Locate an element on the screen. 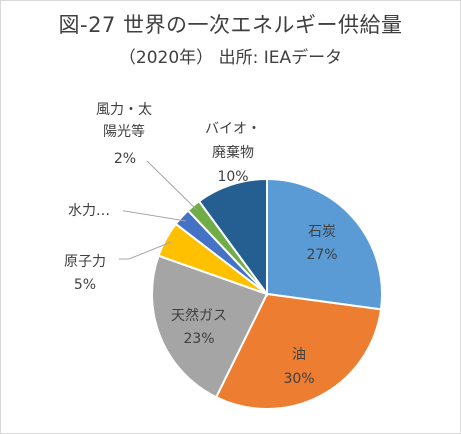 This screenshot has width=461, height=434. pie-slice-oil is located at coordinates (298, 351).